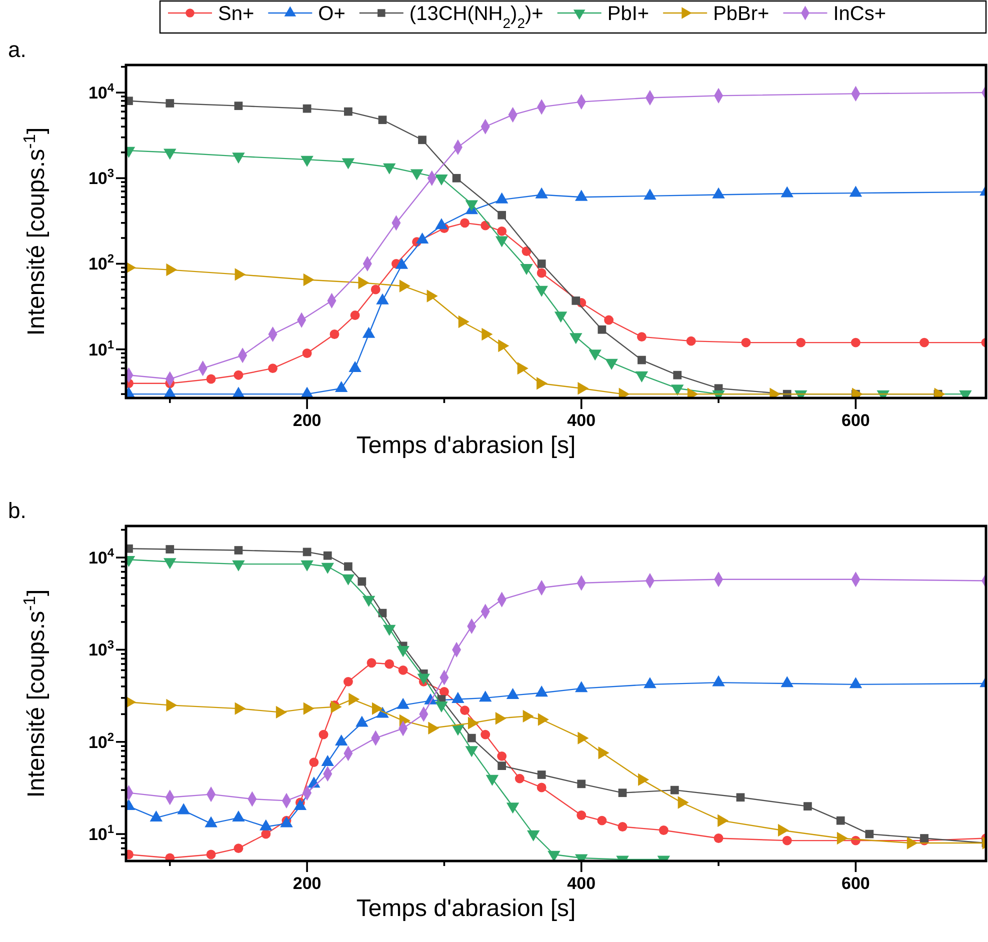 The width and height of the screenshot is (988, 942). I want to click on legend-label: PbBr+, so click(741, 14).